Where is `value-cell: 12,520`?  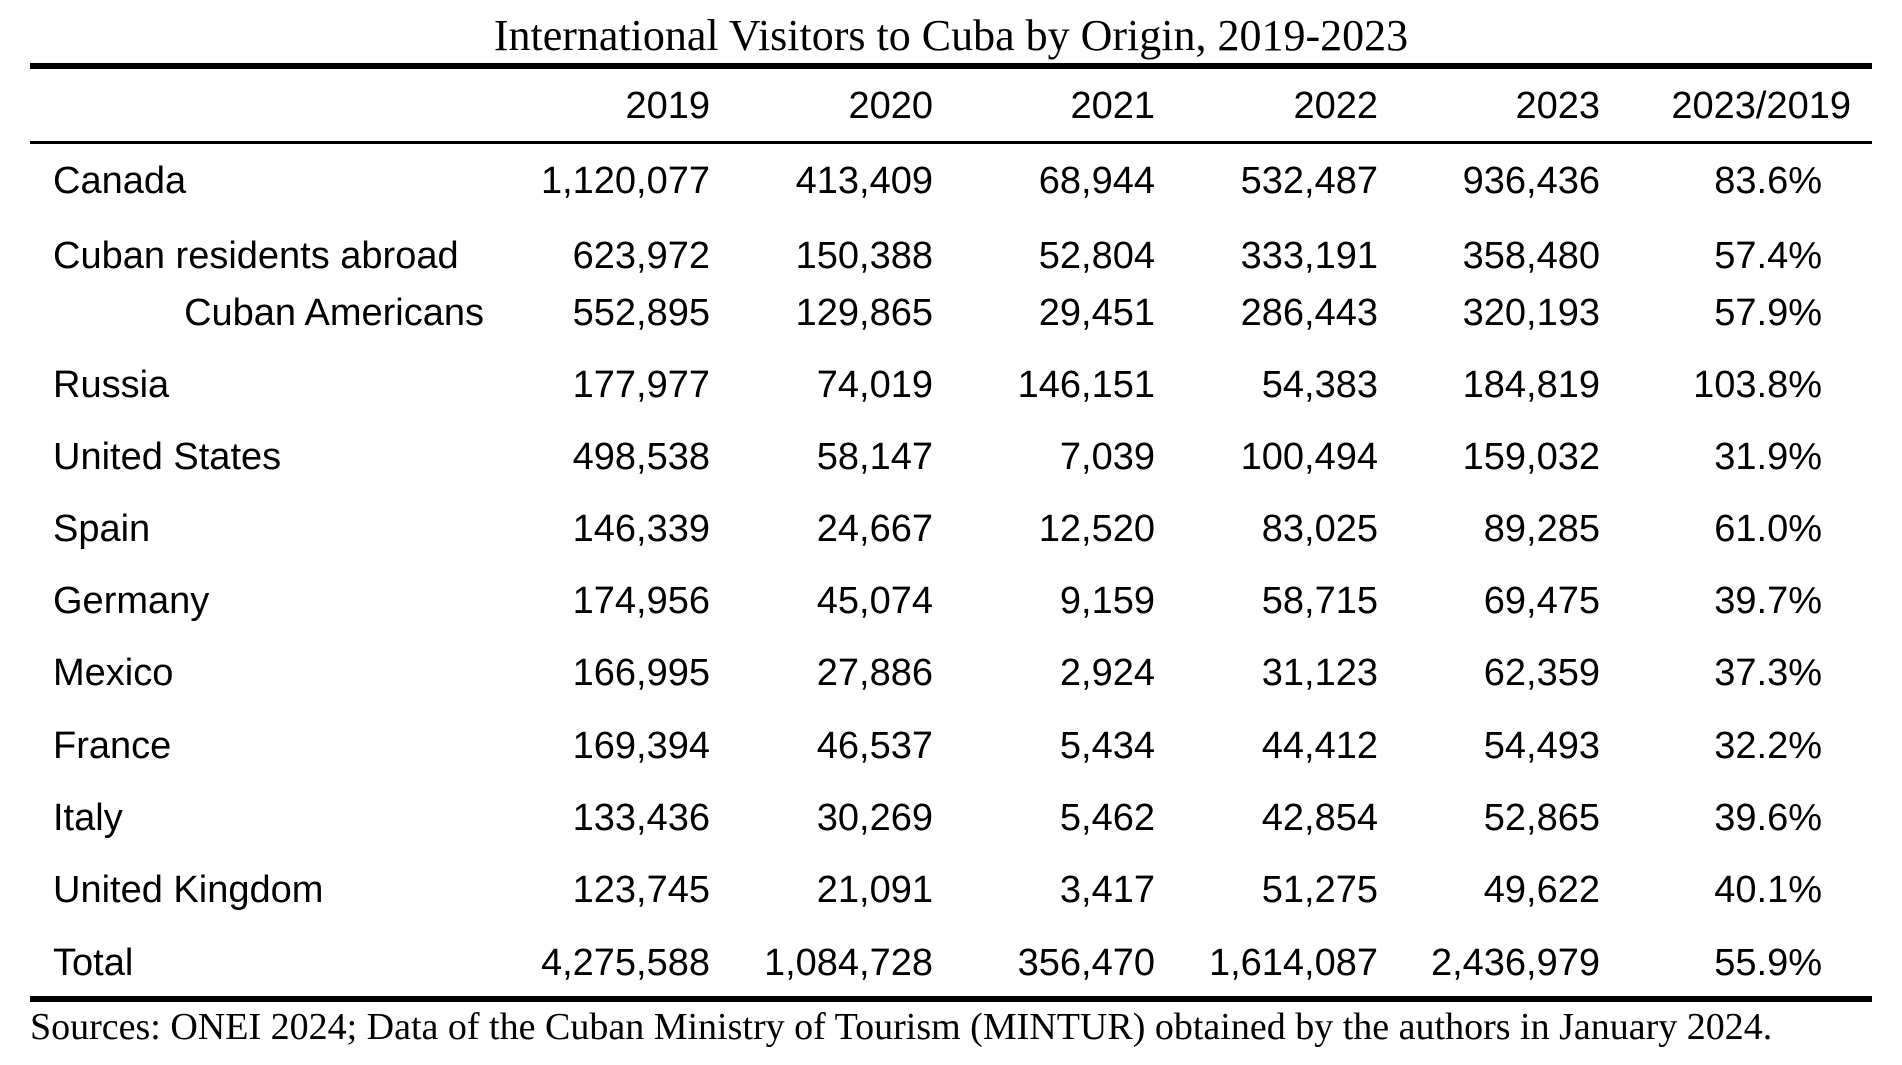 value-cell: 12,520 is located at coordinates (1096, 529).